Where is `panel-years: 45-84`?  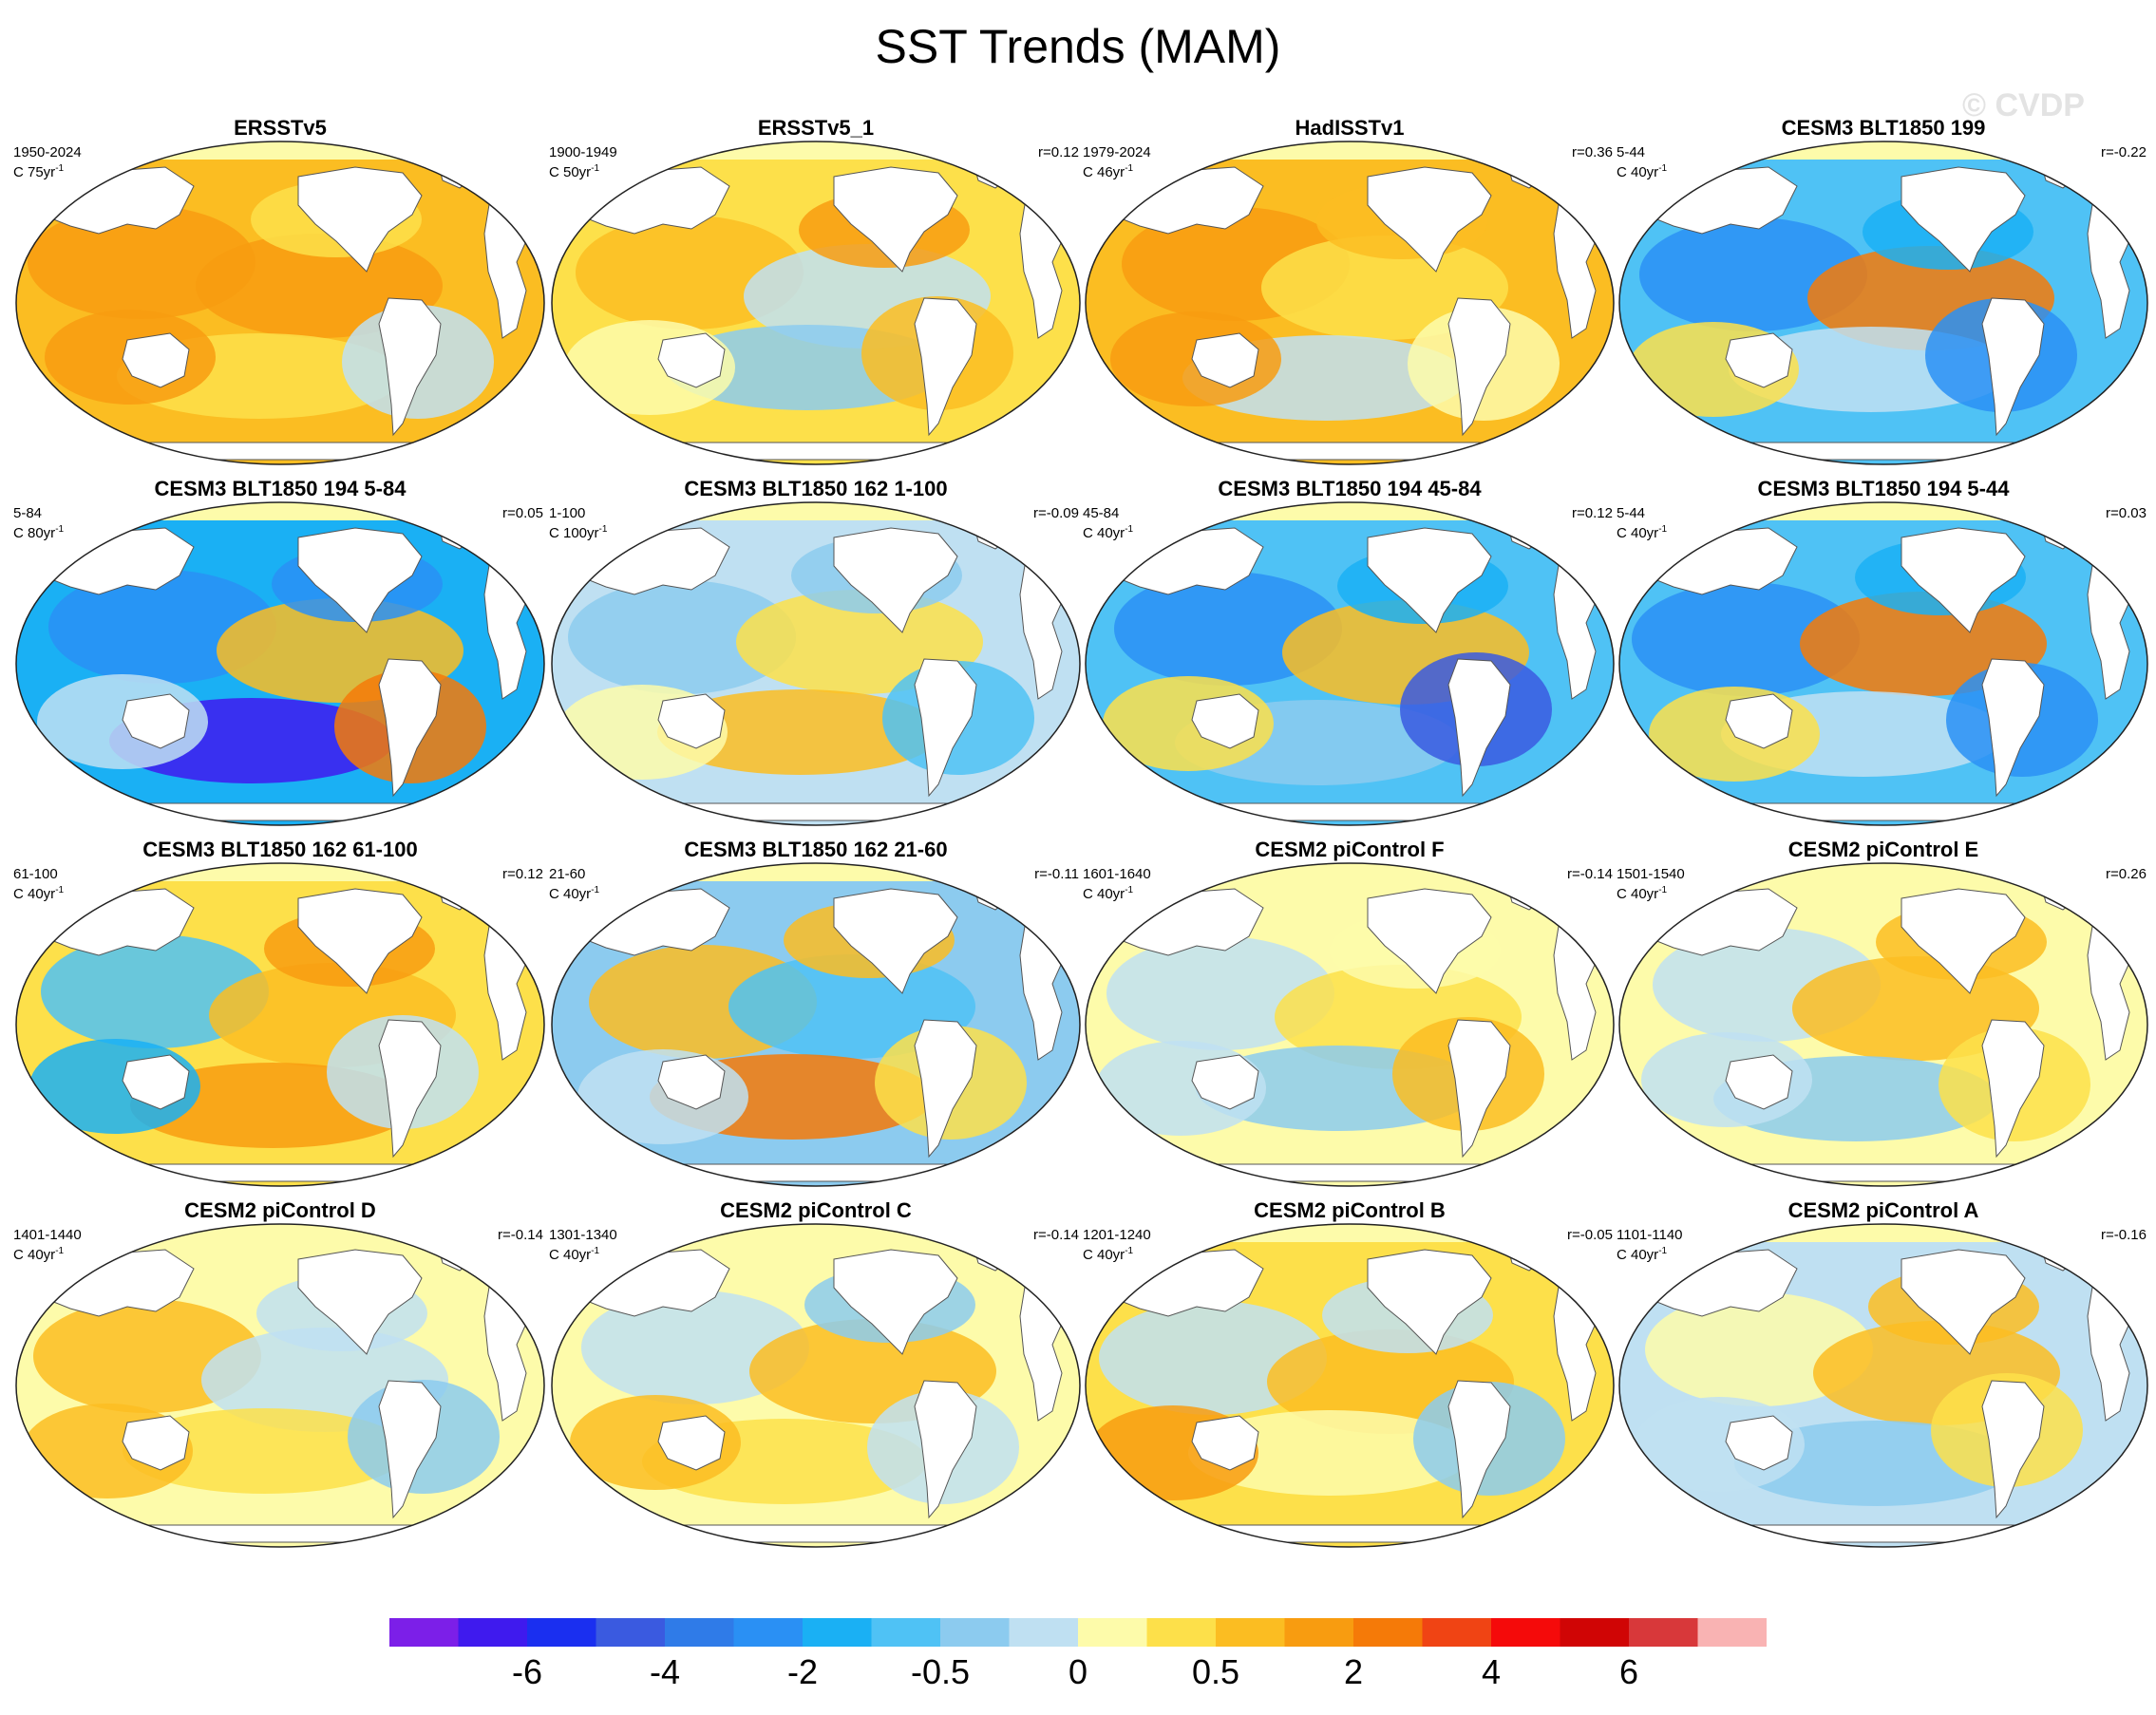 panel-years: 45-84 is located at coordinates (1102, 513).